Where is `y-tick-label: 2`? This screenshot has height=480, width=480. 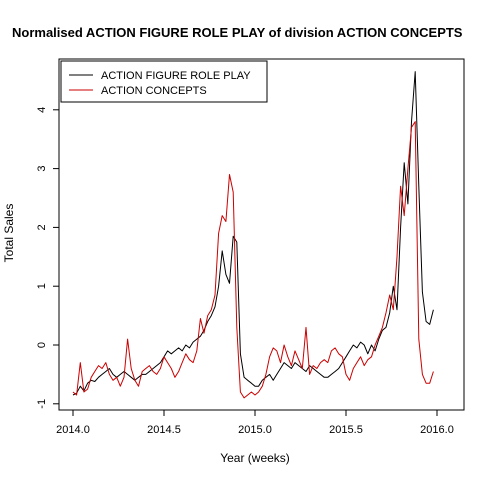 y-tick-label: 2 is located at coordinates (42, 227).